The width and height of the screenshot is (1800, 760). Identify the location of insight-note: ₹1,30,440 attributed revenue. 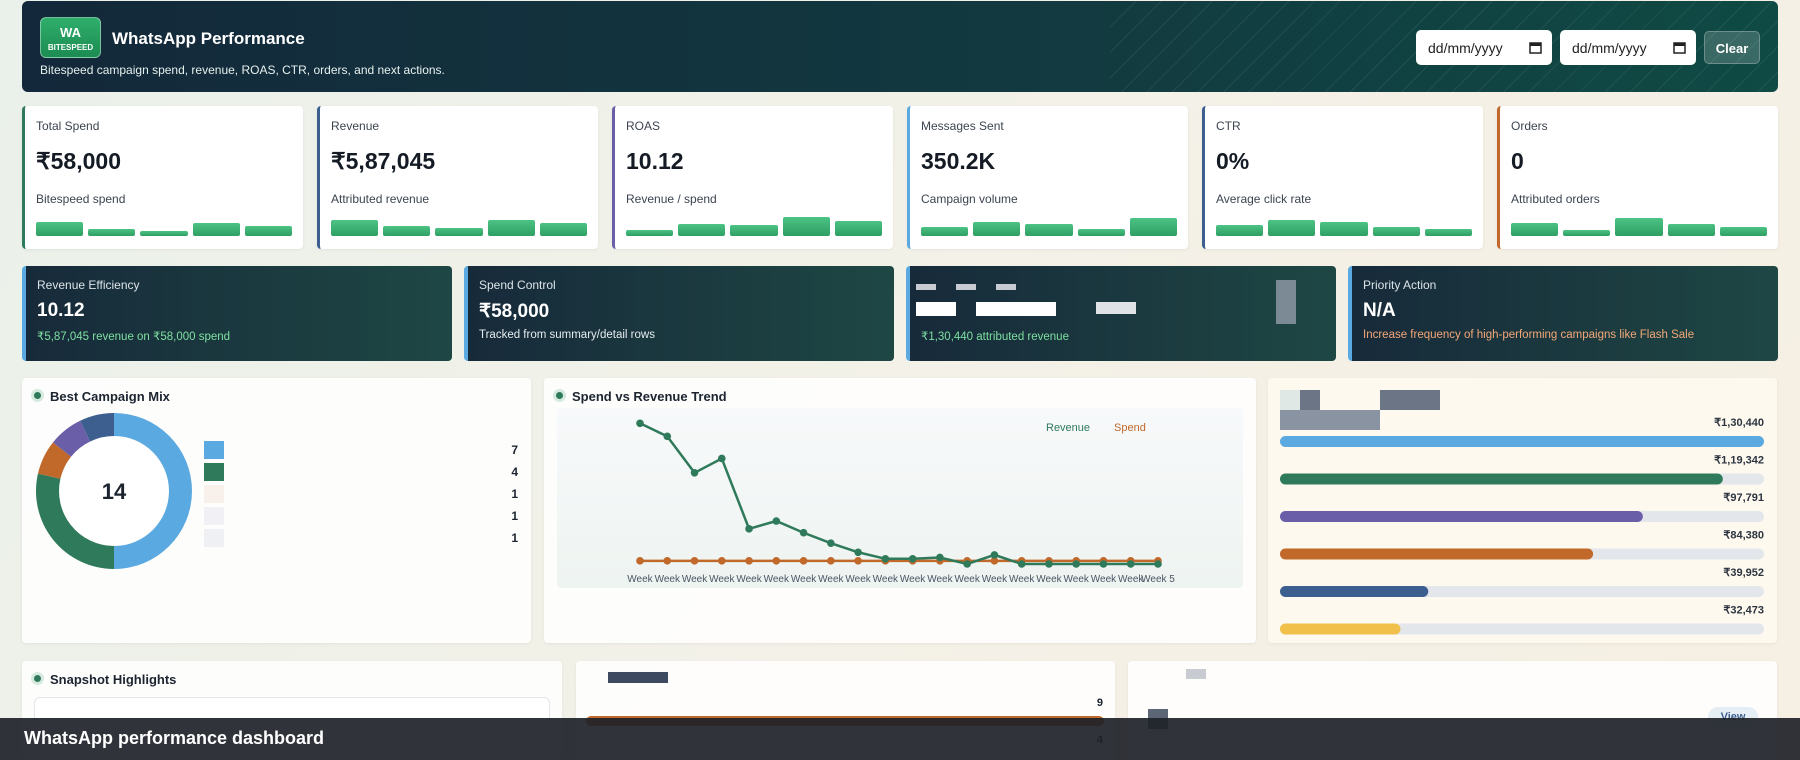
(995, 337).